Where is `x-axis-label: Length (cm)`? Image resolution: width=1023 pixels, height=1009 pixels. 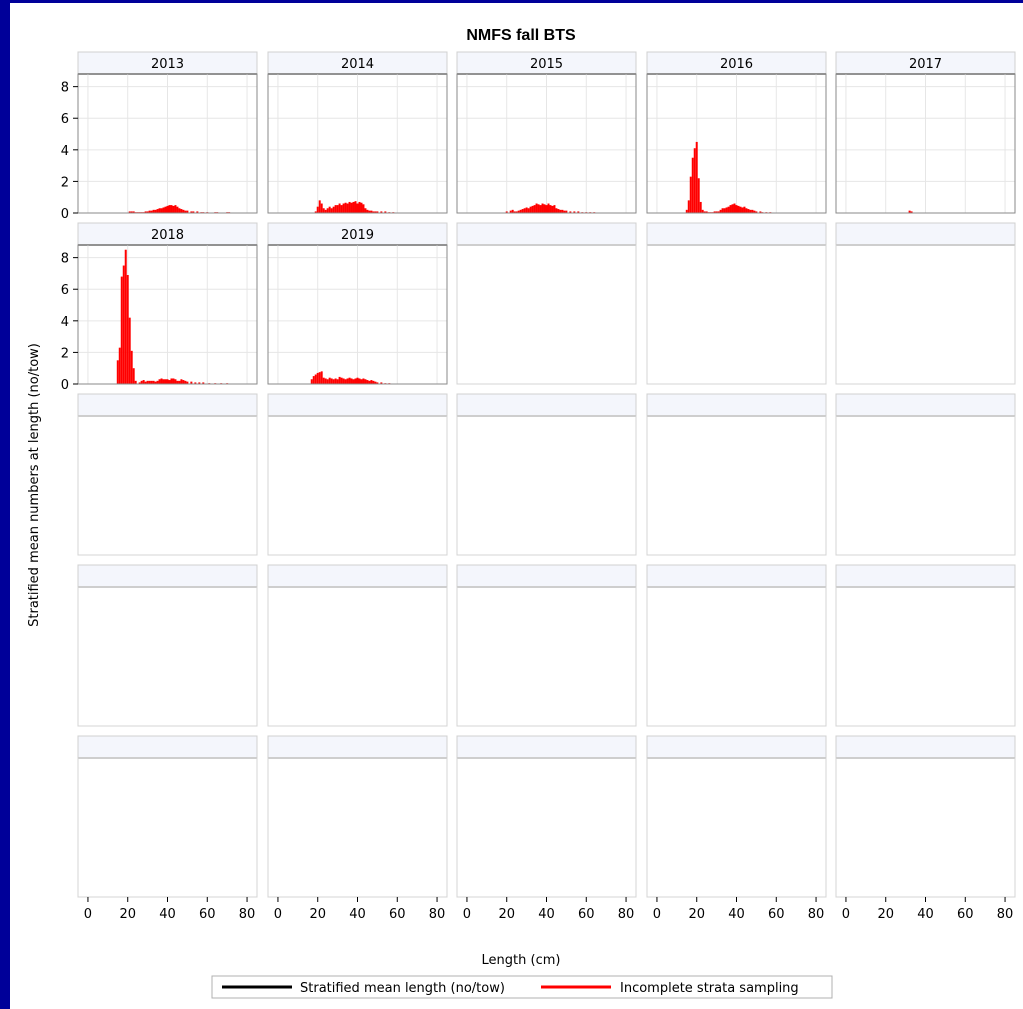 x-axis-label: Length (cm) is located at coordinates (521, 960).